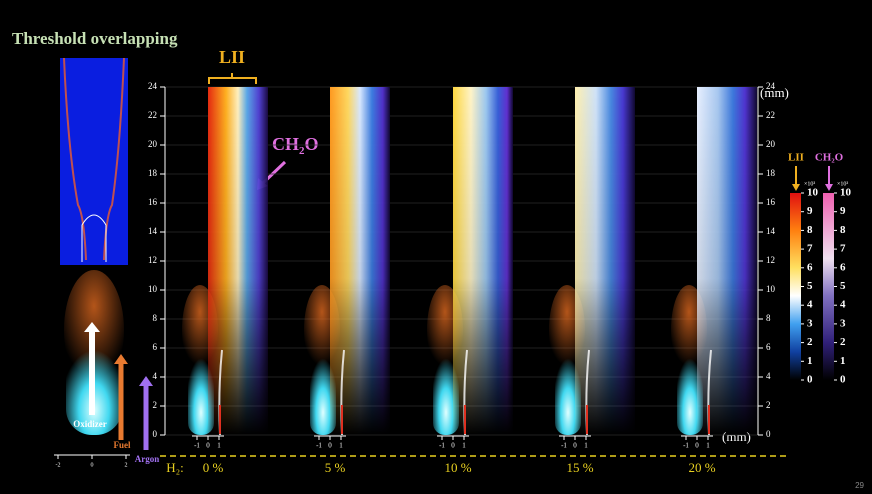  What do you see at coordinates (843, 380) in the screenshot?
I see `colorbar-tick-label: 0` at bounding box center [843, 380].